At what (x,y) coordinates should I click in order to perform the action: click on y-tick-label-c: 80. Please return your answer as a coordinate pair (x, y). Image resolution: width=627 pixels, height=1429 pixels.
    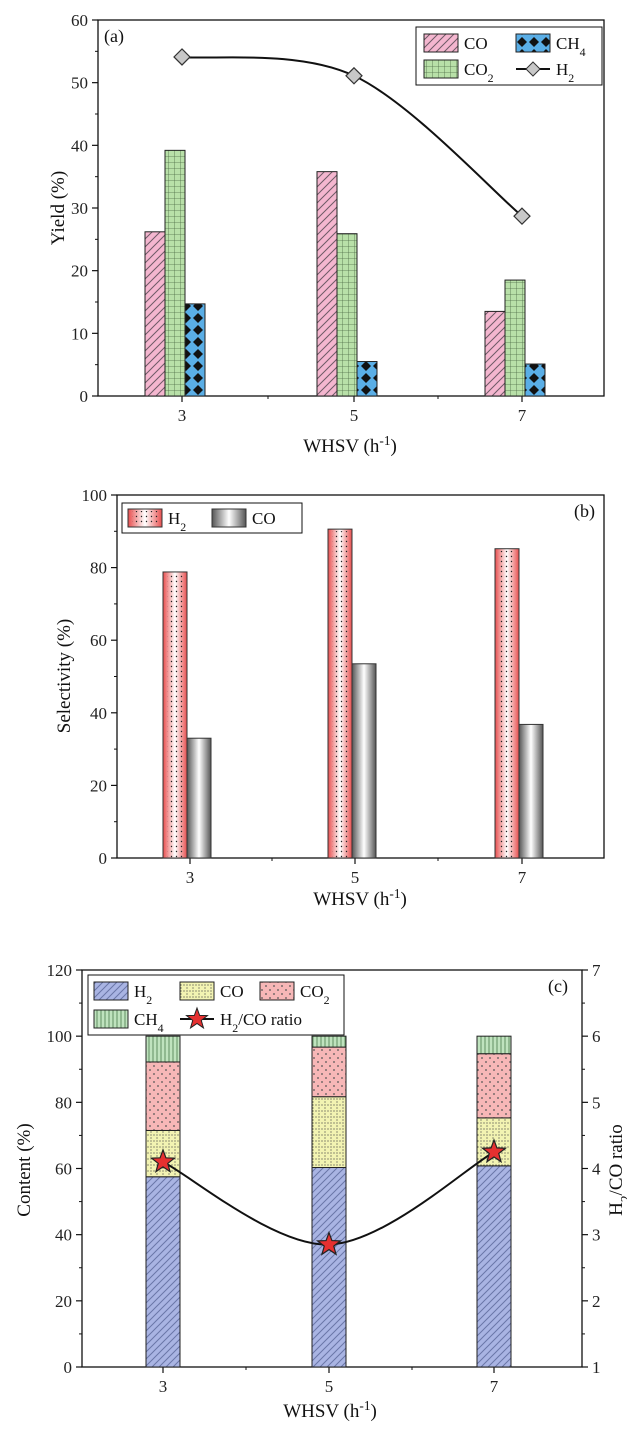
    Looking at the image, I should click on (63, 1102).